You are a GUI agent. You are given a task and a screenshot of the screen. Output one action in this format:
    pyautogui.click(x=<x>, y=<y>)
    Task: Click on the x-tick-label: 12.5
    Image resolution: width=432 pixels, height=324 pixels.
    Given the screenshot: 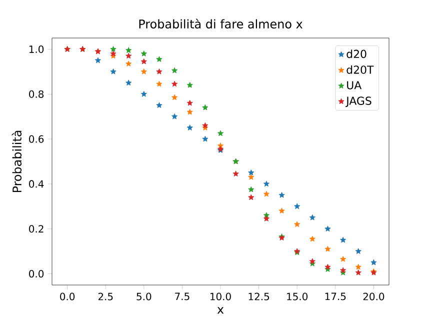 What is the action you would take?
    pyautogui.click(x=259, y=296)
    